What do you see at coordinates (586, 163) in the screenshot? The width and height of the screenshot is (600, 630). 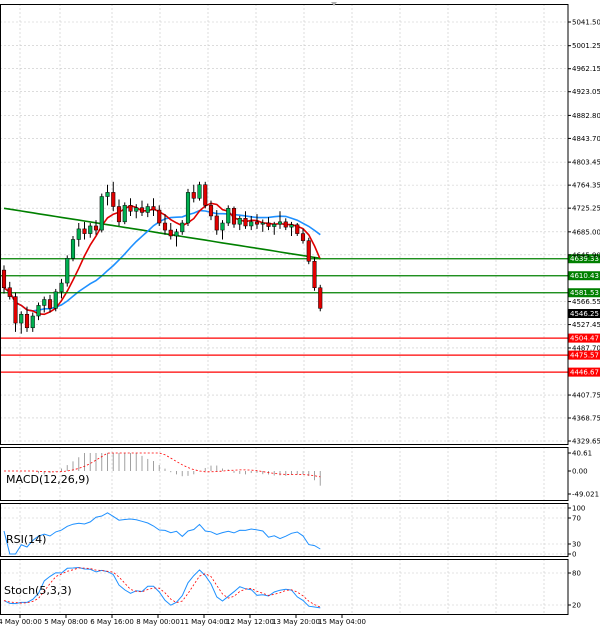 I see `price-tick-label: 4803.45` at bounding box center [586, 163].